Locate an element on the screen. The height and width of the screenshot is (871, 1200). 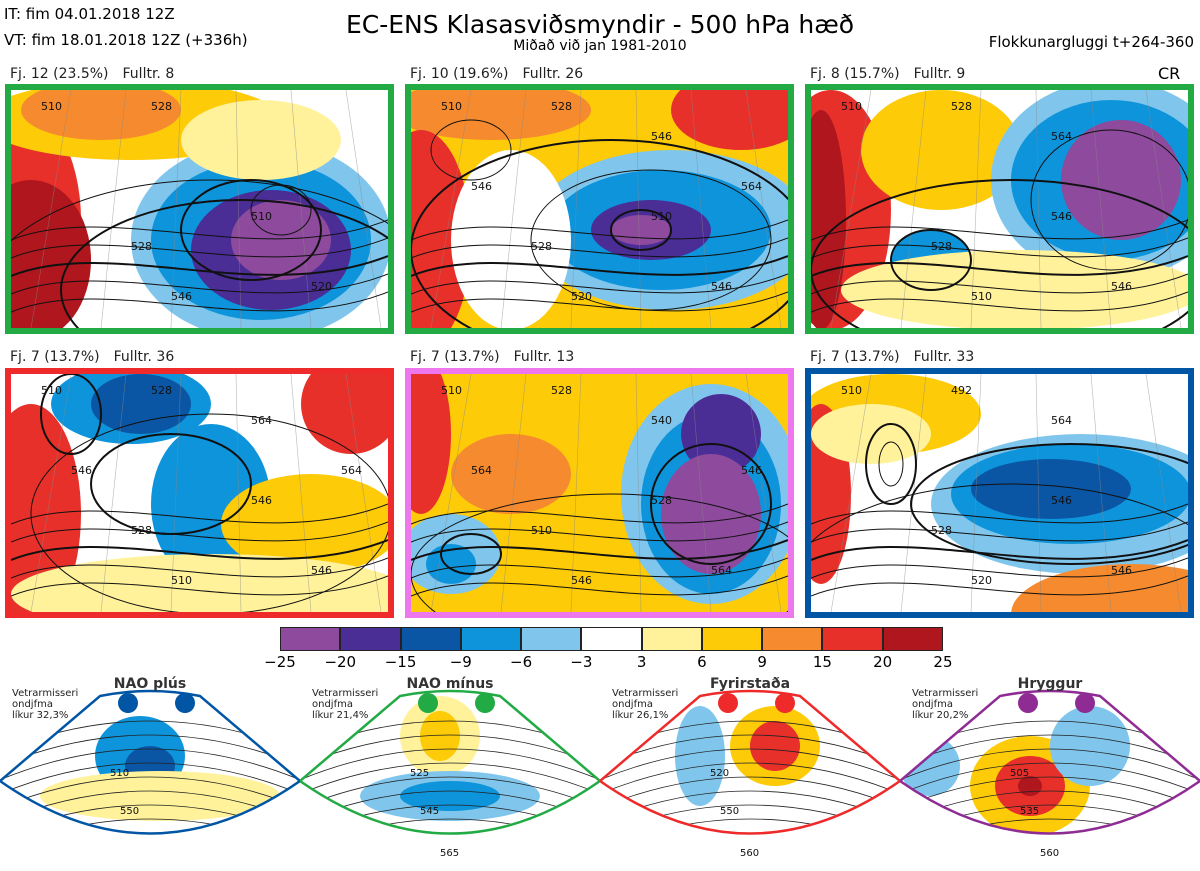
regime-map: 510 550 is located at coordinates (150, 762).